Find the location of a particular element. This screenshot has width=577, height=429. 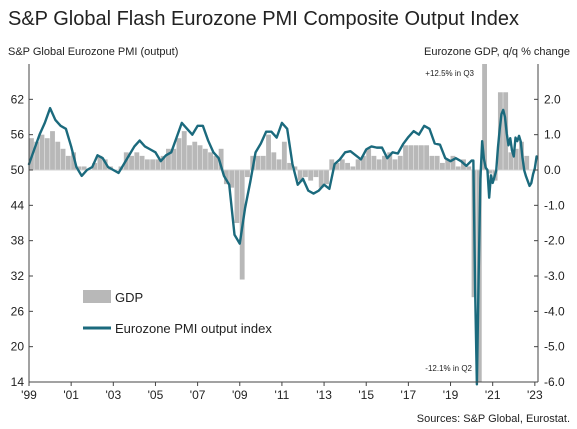

left-tick-label: 26 is located at coordinates (18, 311).